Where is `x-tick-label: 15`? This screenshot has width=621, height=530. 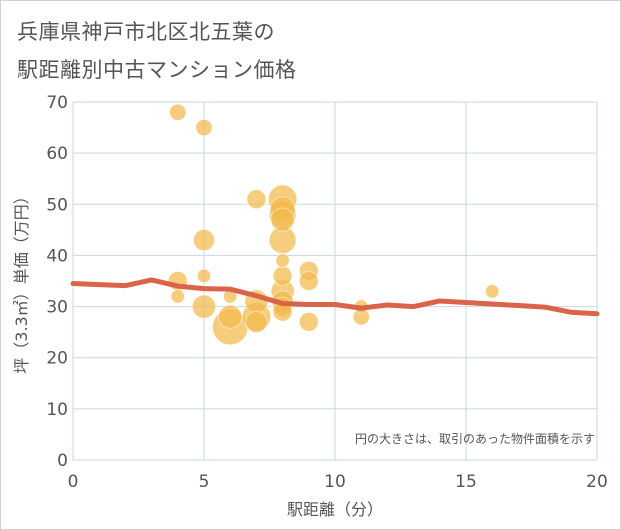
x-tick-label: 15 is located at coordinates (466, 482).